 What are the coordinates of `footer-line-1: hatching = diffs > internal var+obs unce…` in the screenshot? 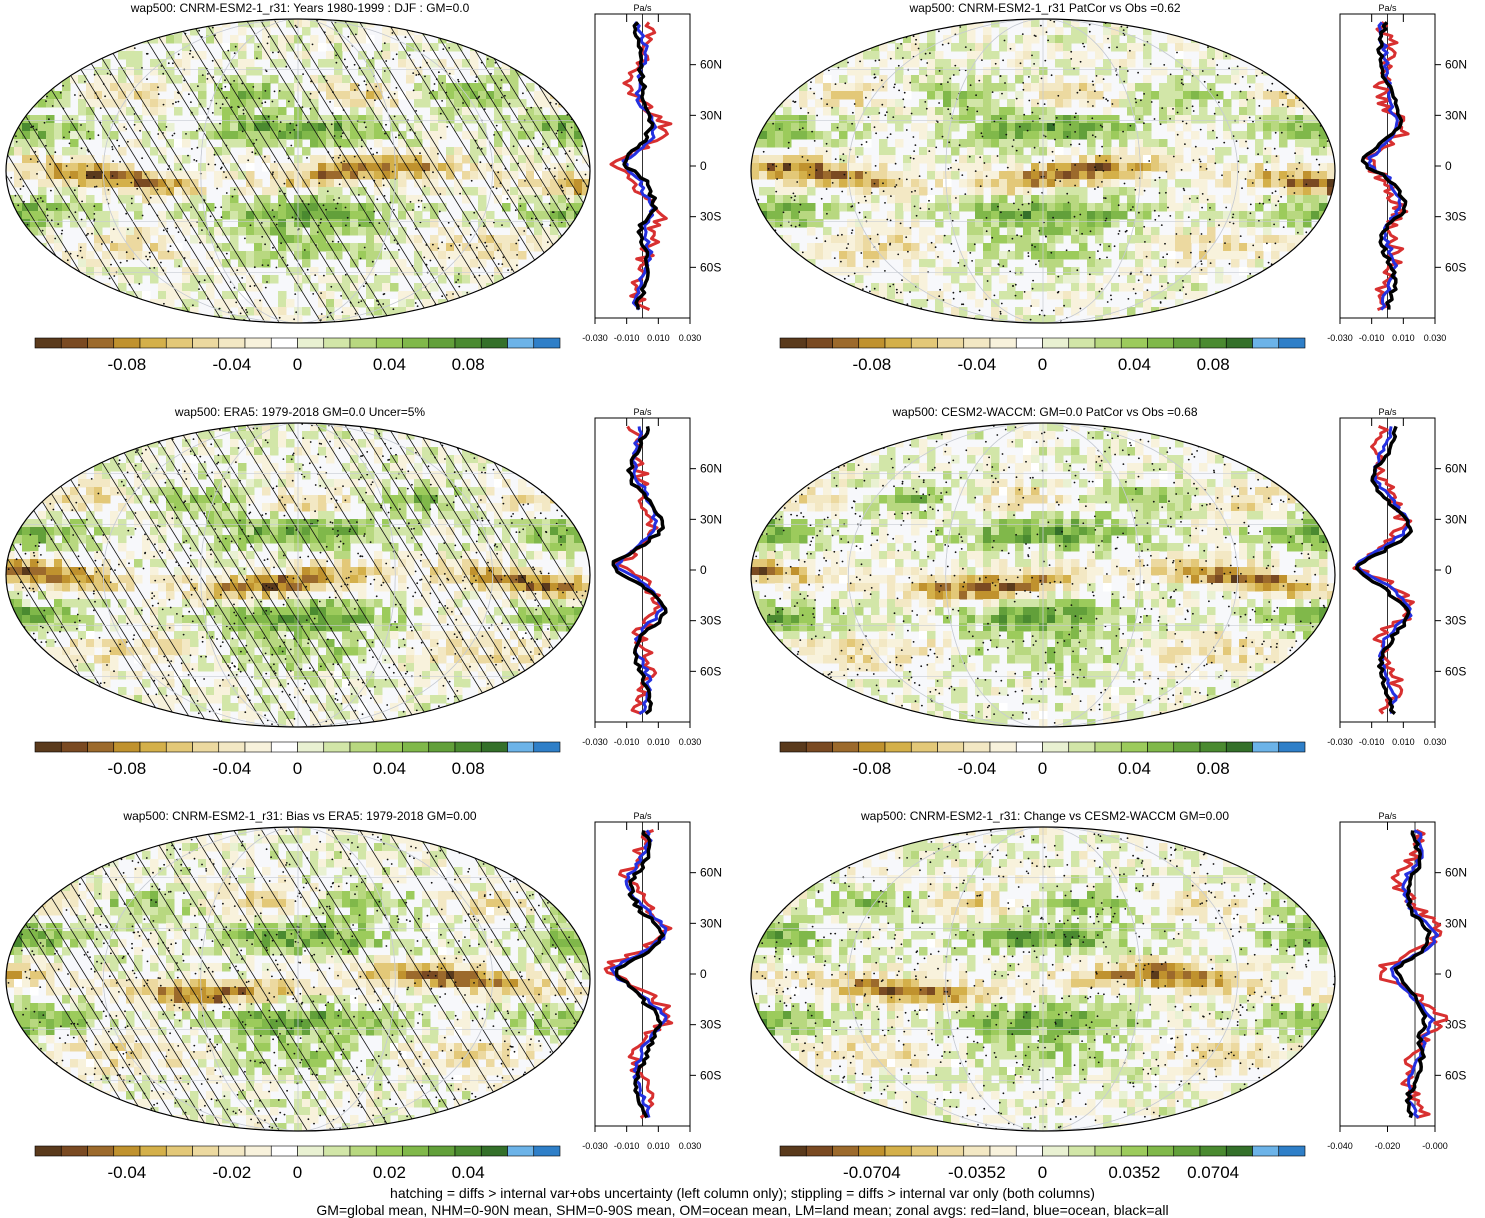 It's located at (742, 1193).